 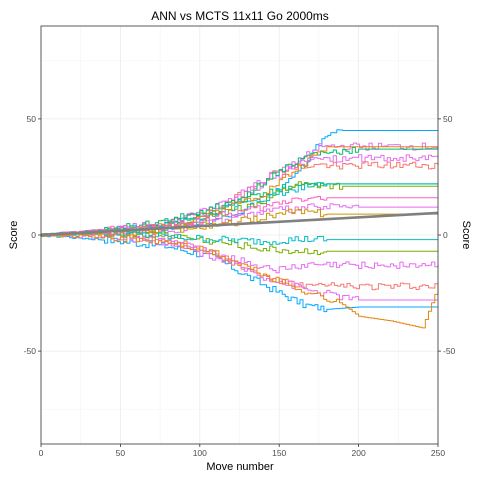 I want to click on y-tick-label-right: 50, so click(x=448, y=119).